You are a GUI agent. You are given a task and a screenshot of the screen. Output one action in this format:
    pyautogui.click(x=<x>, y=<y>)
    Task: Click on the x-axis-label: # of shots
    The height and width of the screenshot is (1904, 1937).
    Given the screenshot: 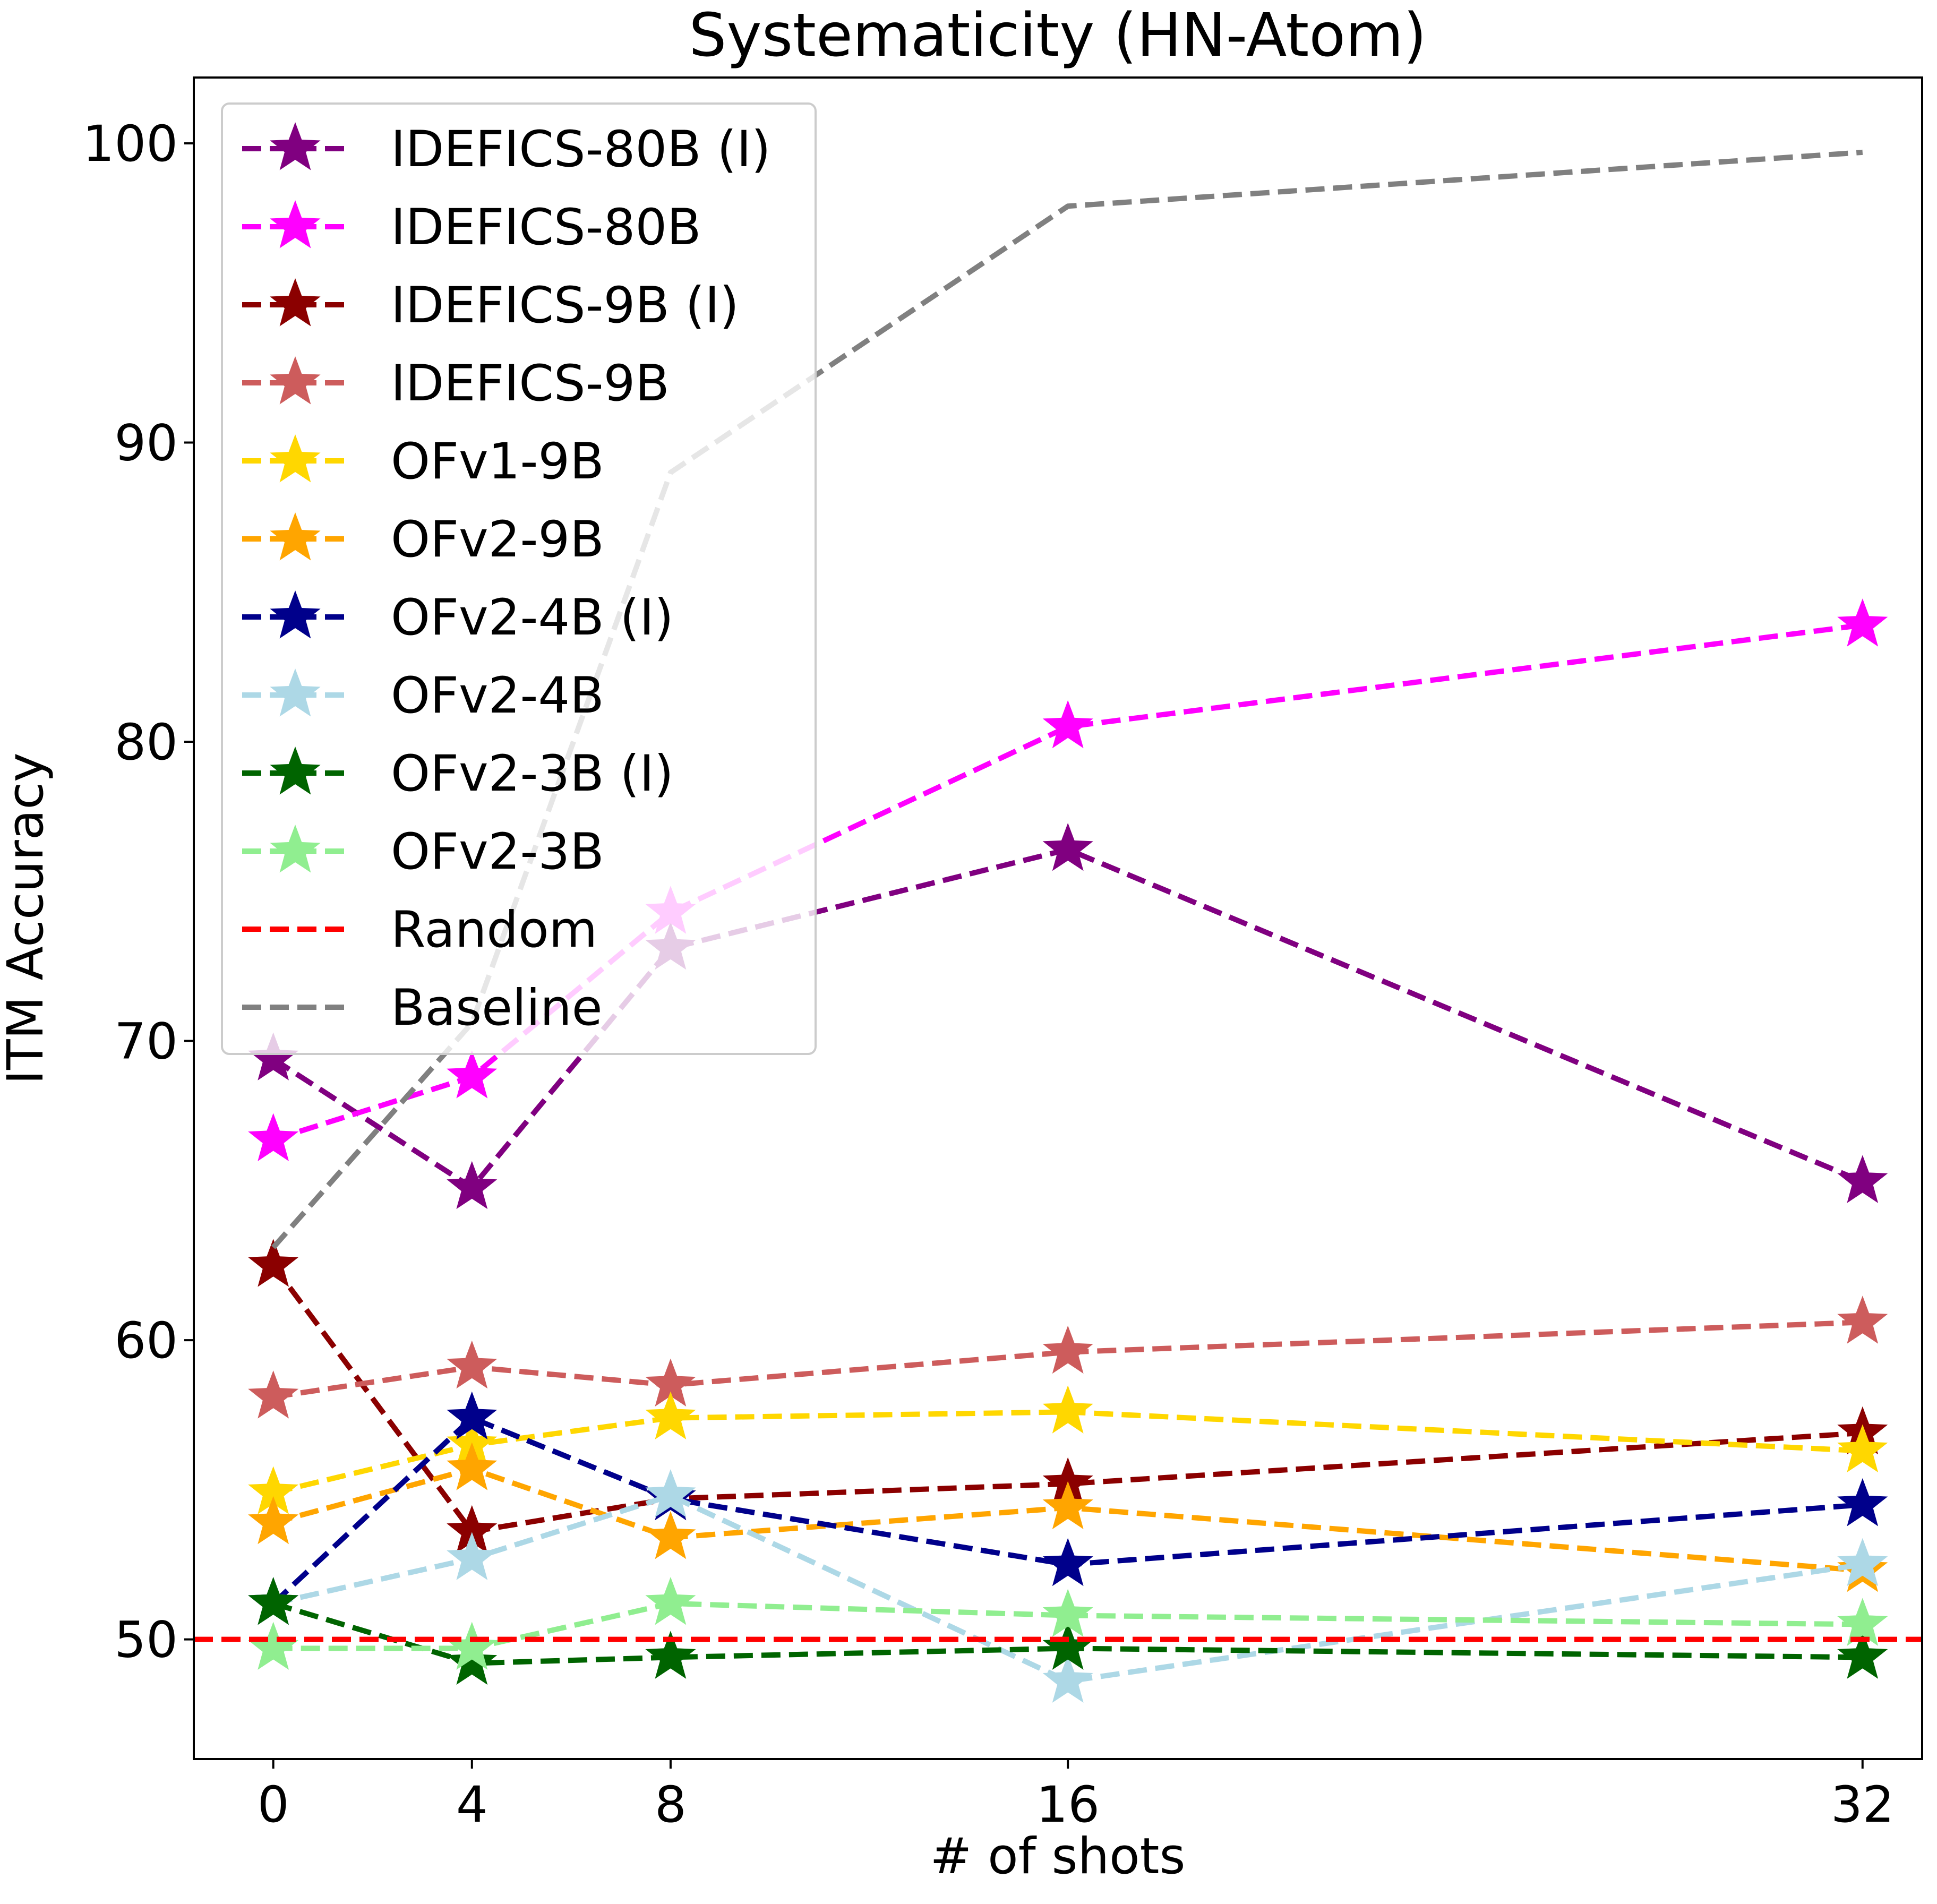 What is the action you would take?
    pyautogui.click(x=1057, y=1856)
    